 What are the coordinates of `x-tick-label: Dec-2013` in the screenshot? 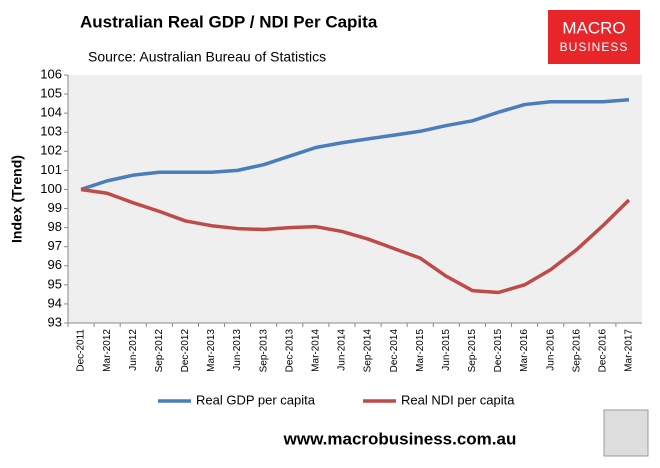 It's located at (289, 351).